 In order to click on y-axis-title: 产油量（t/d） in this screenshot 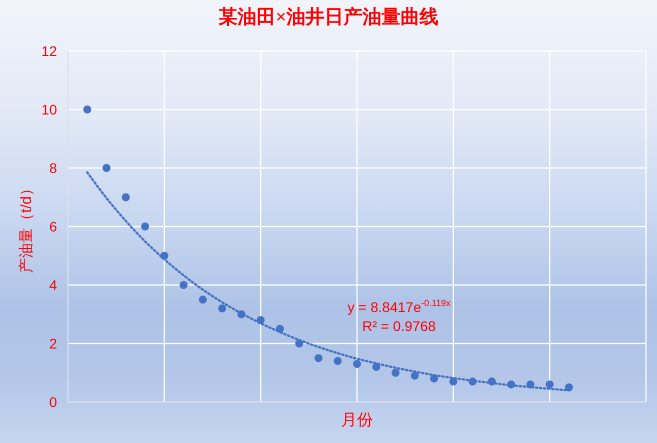, I will do `click(27, 226)`.